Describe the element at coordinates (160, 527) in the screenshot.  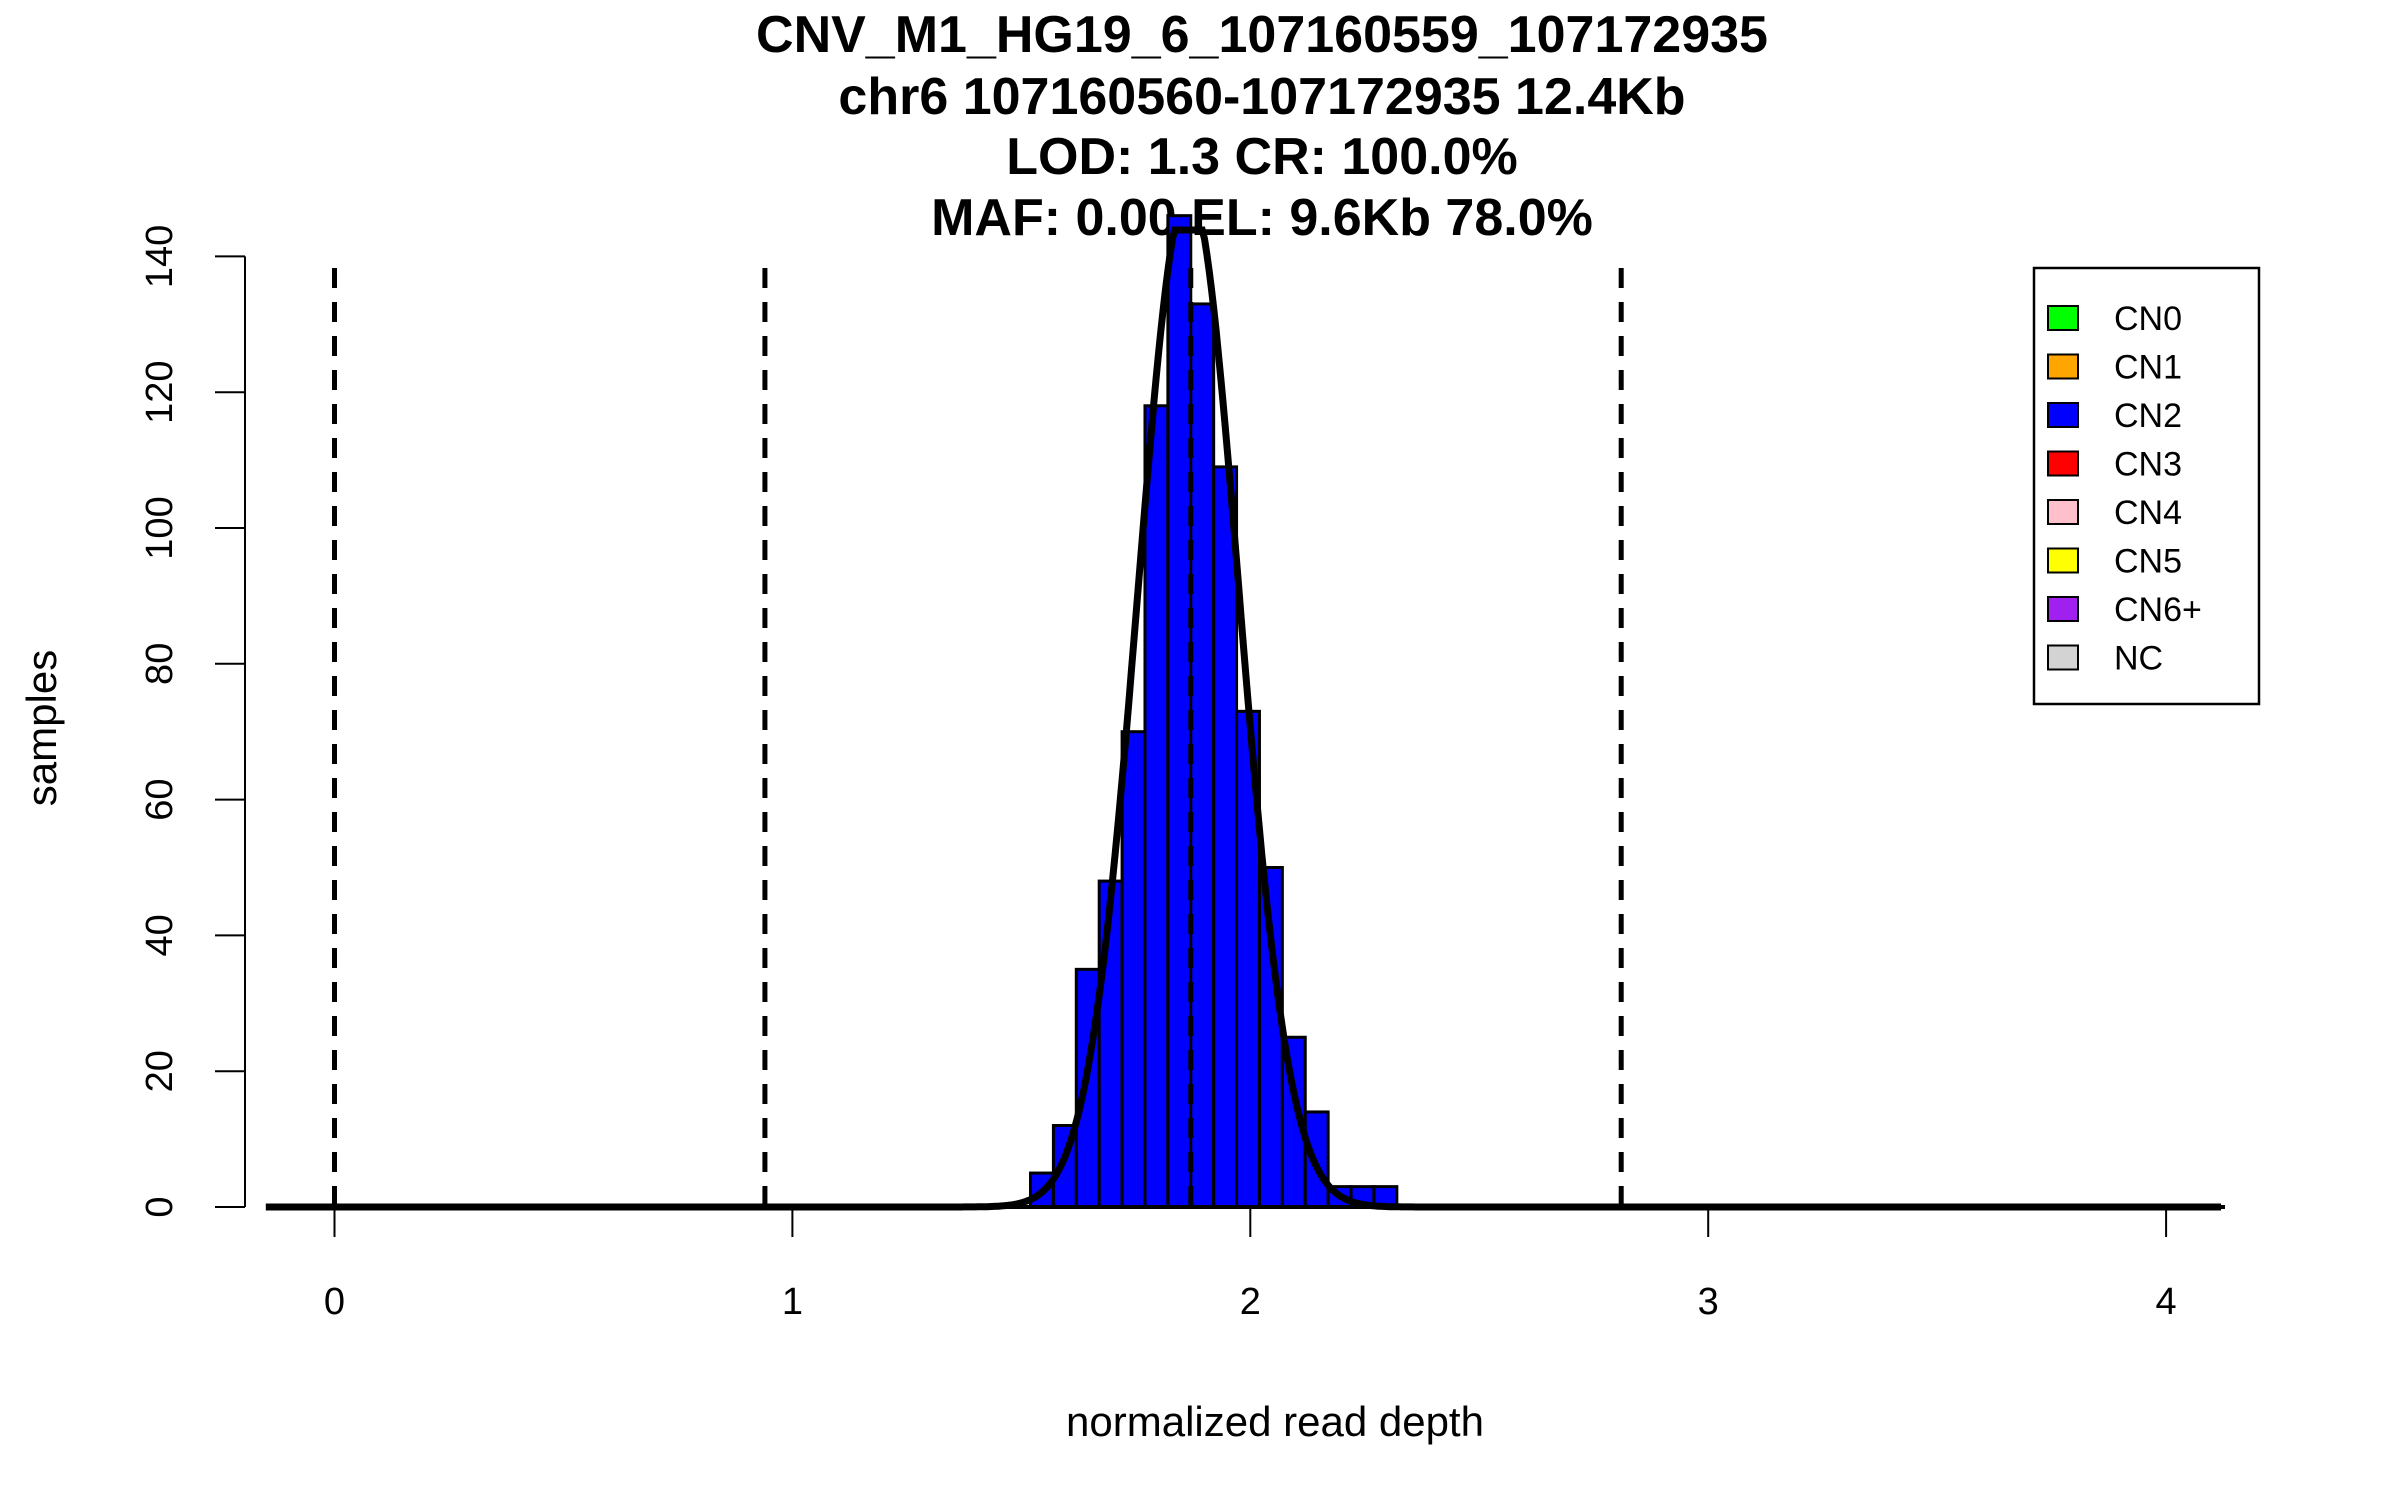
I see `y-tick-label: 100` at that location.